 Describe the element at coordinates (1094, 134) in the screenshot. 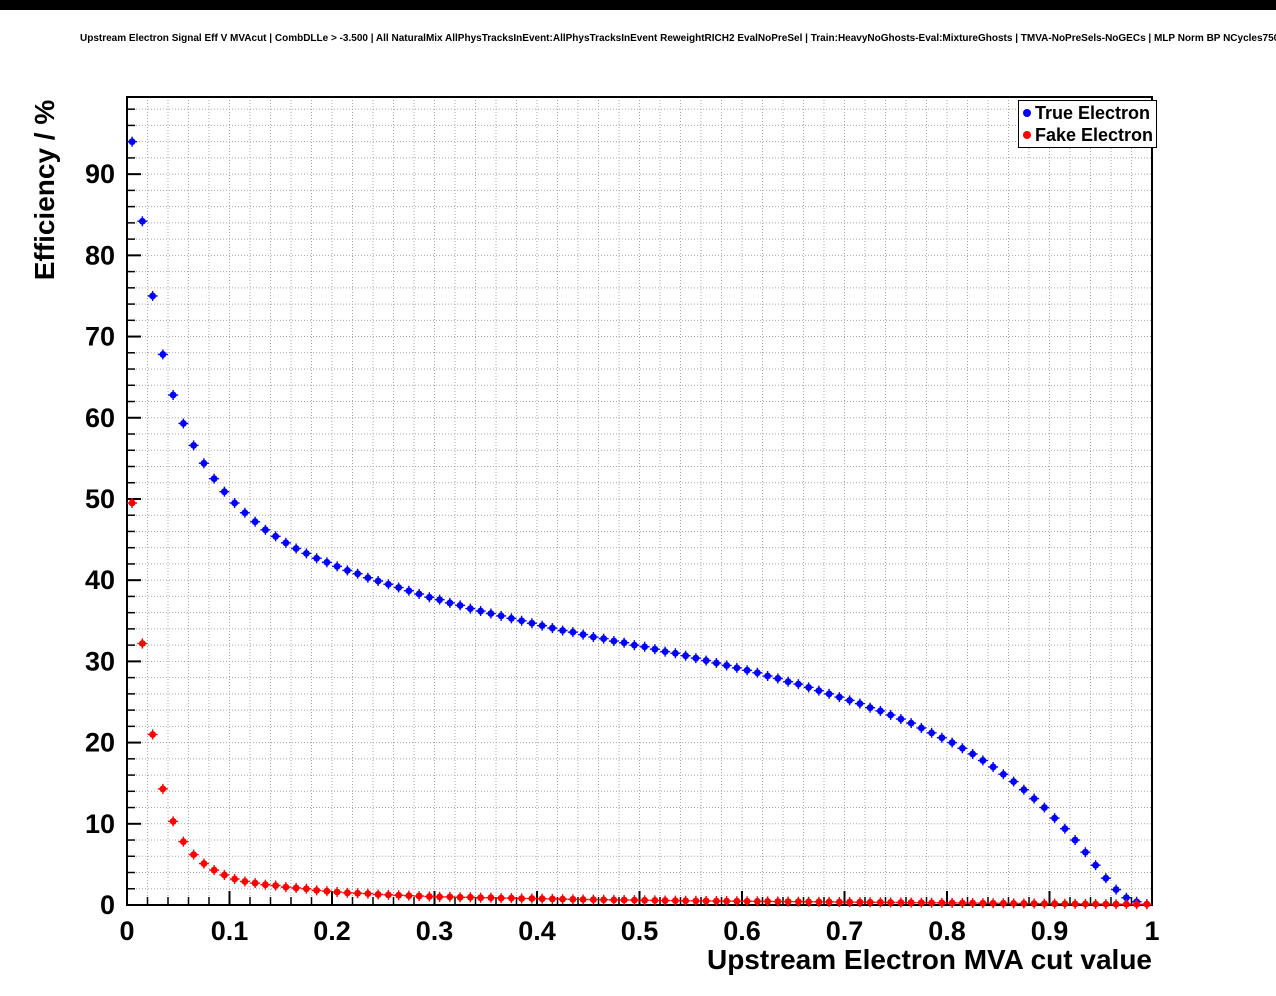

I see `legend-label: Fake Electron` at that location.